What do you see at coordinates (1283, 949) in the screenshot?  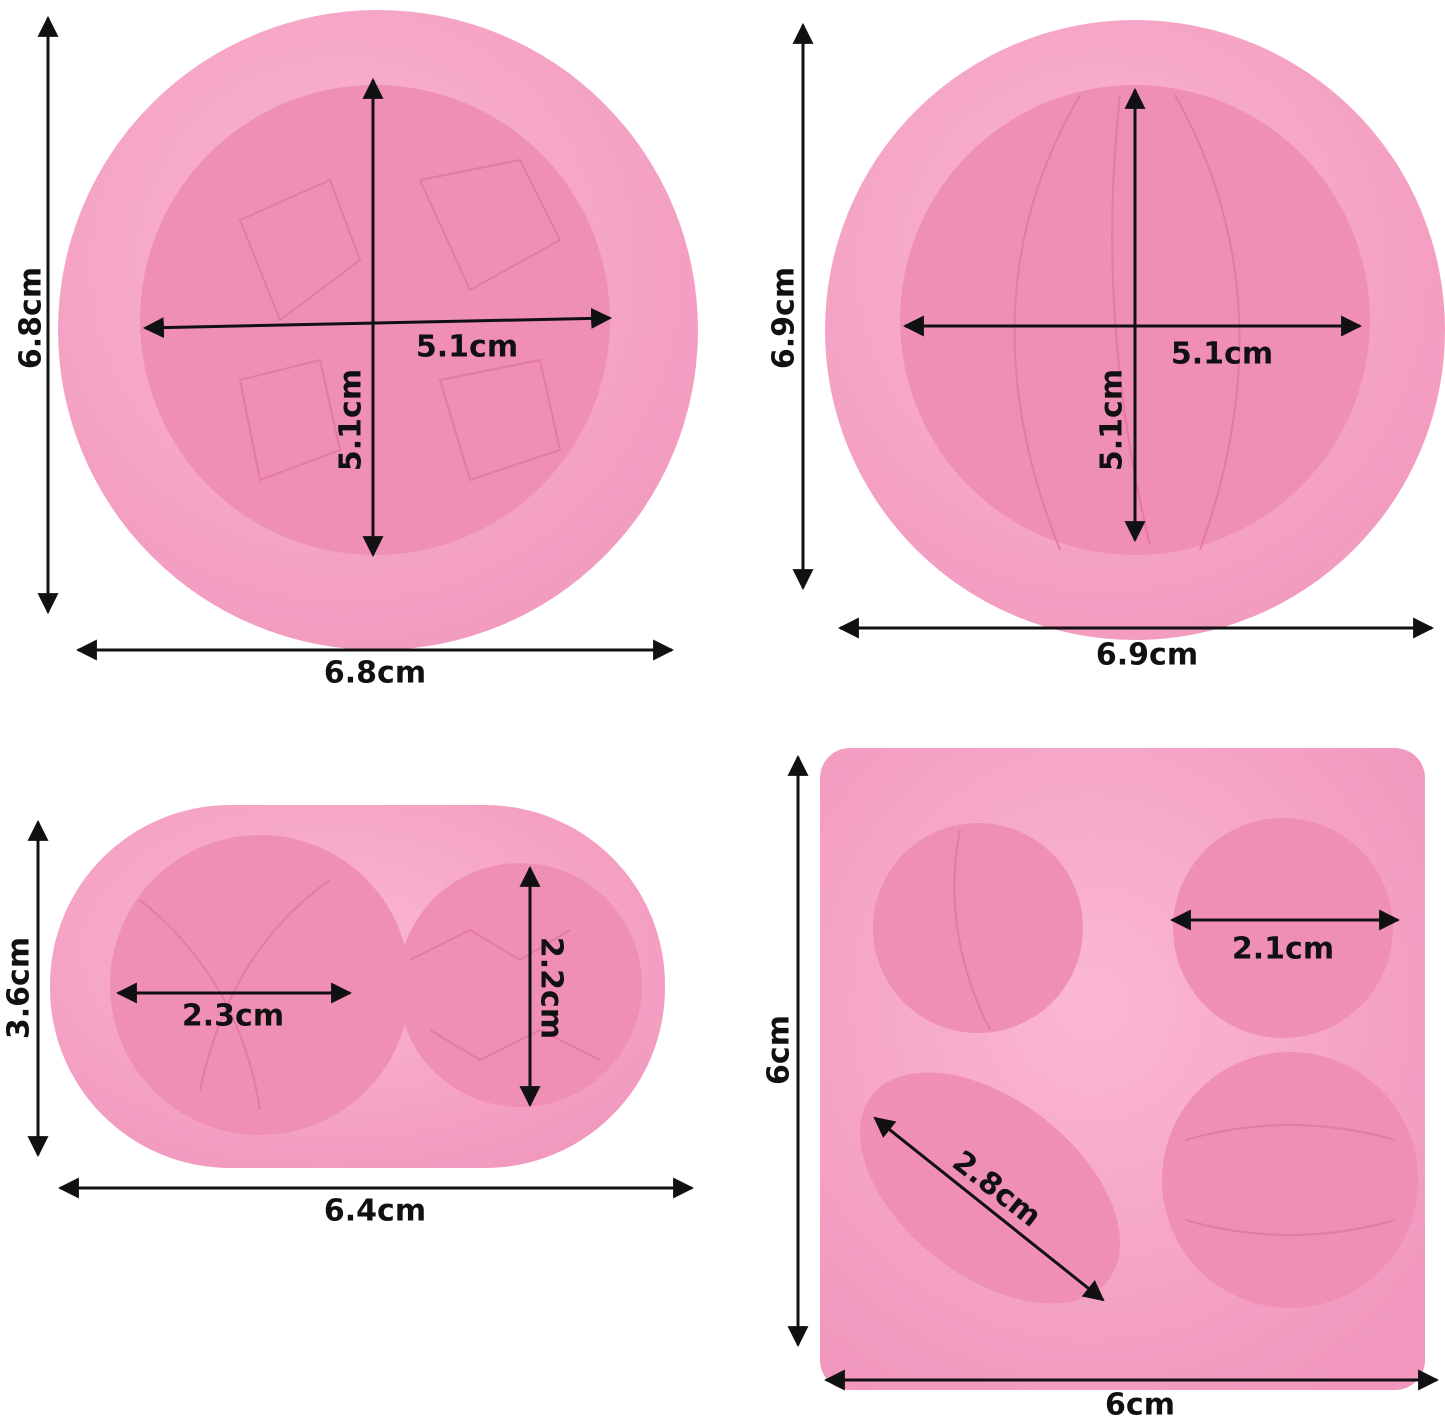 I see `dimension-label: 2.1cm` at bounding box center [1283, 949].